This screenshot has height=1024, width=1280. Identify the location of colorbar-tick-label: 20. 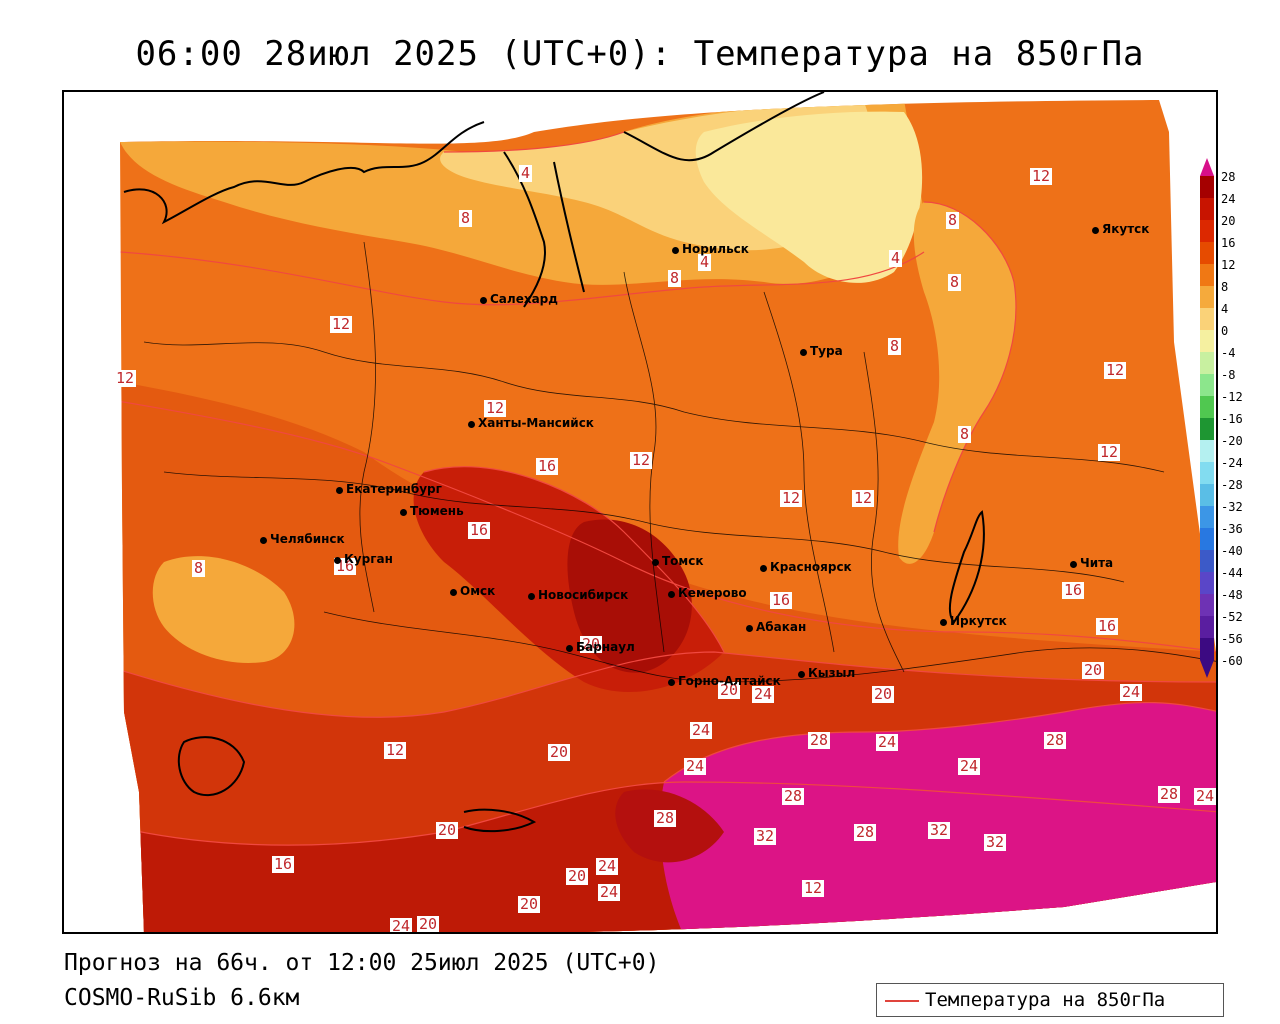
(1228, 221).